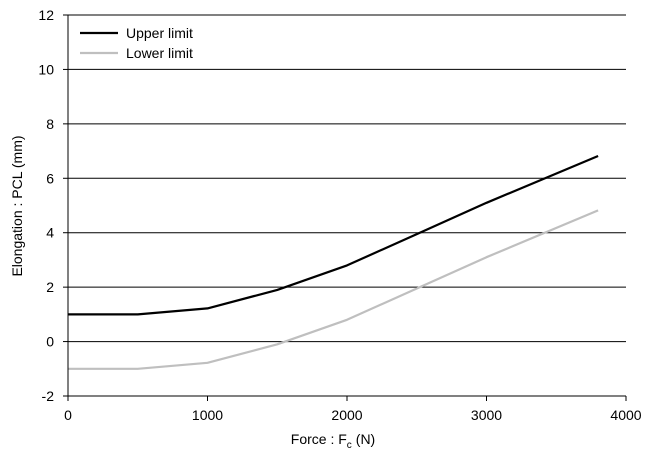  I want to click on legend-label-lower-limit: Lower limit, so click(159, 53).